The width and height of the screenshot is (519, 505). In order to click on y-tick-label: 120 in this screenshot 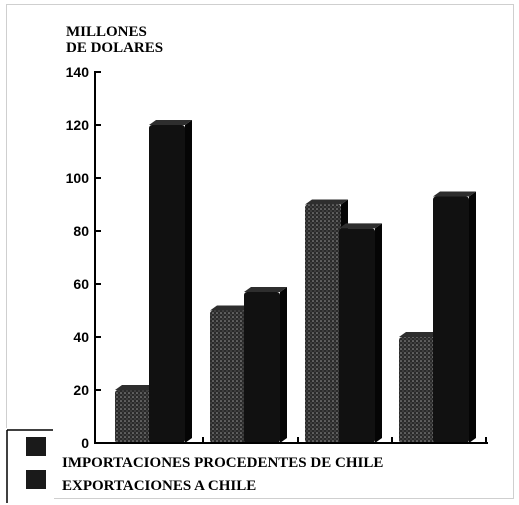, I will do `click(78, 125)`.